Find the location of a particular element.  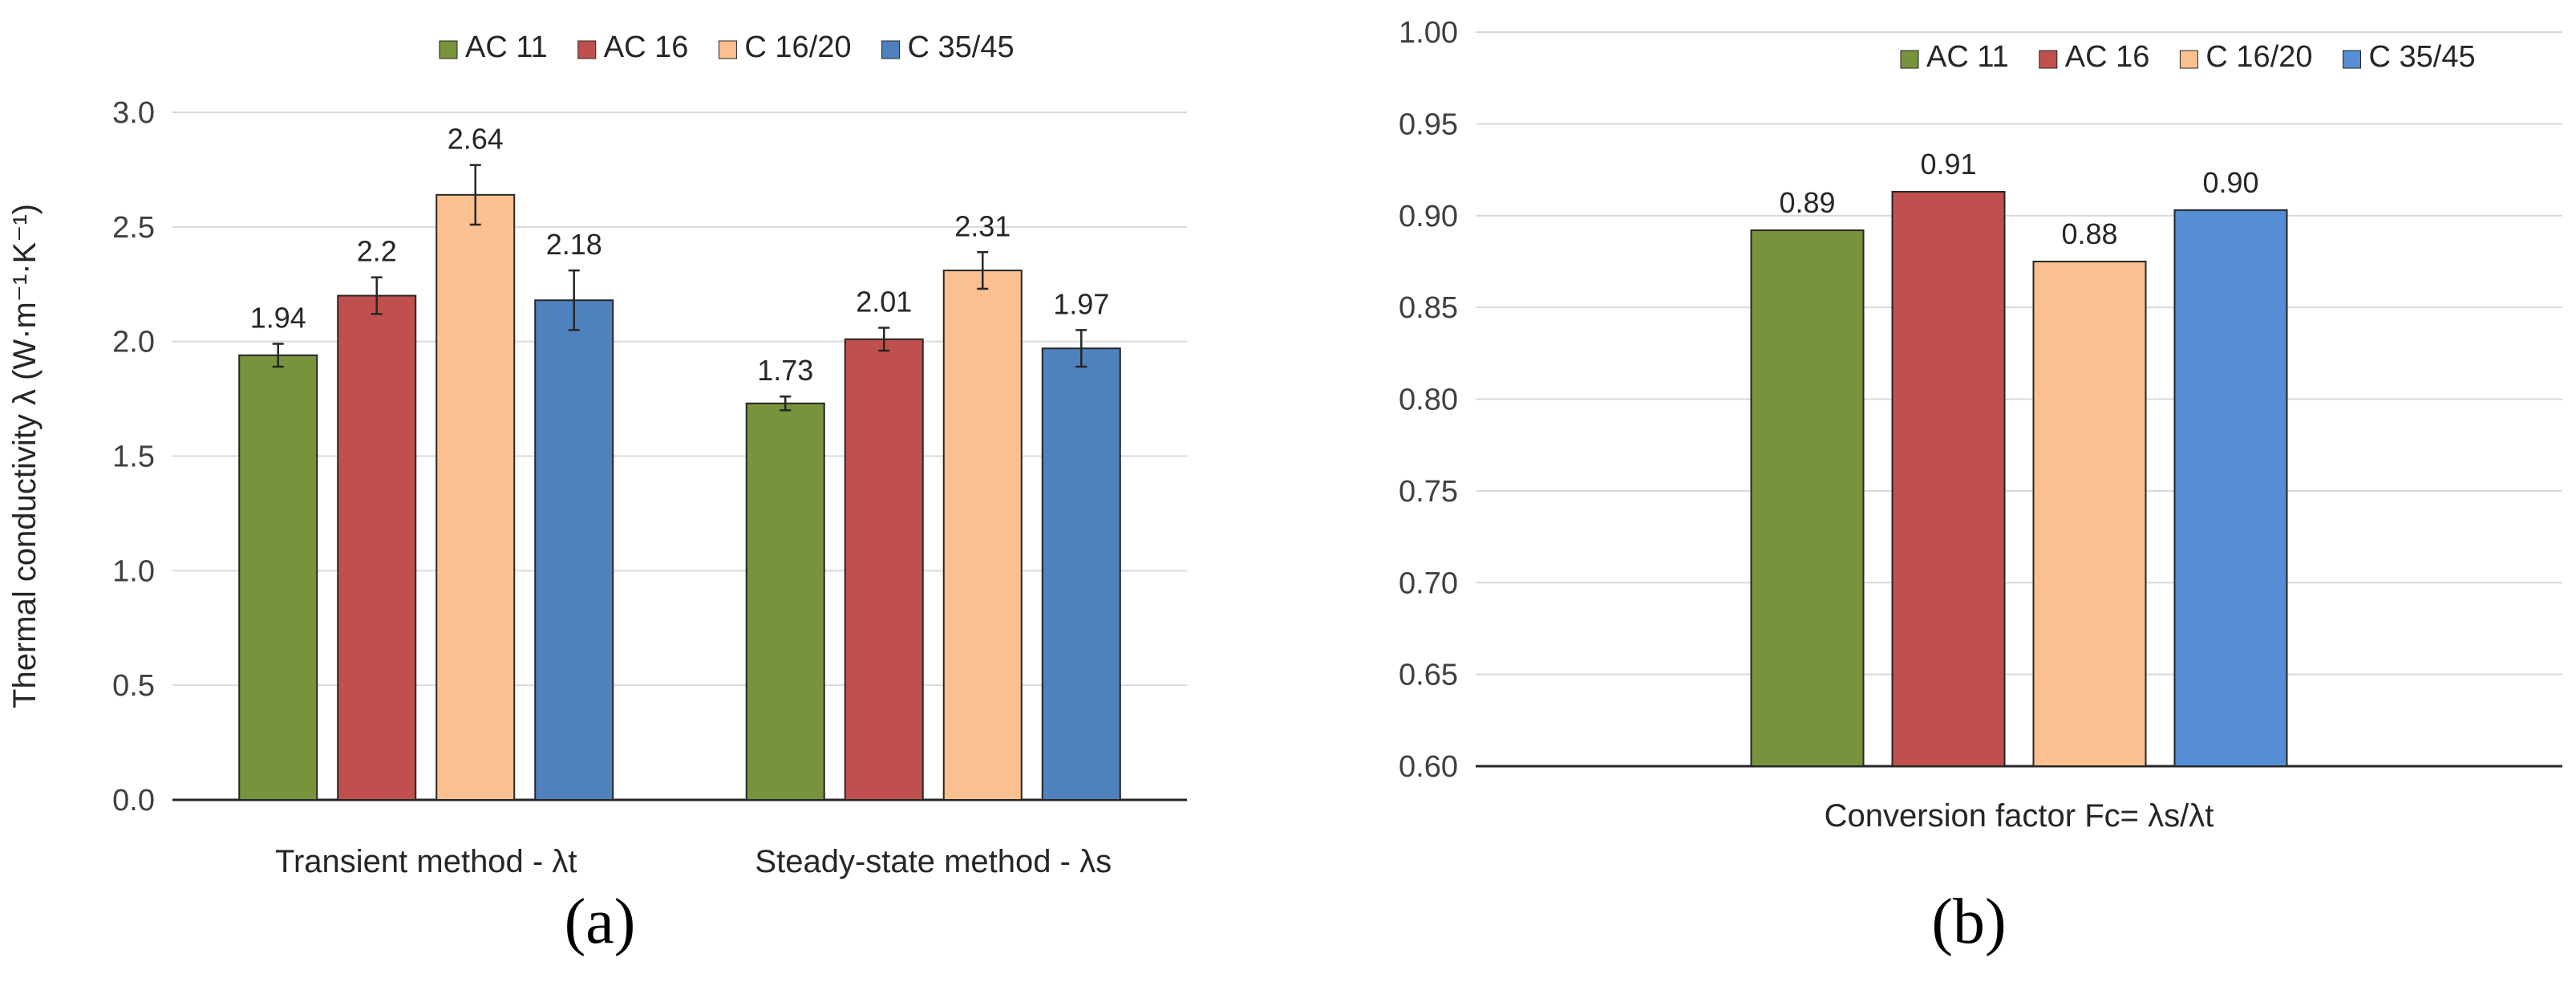

y-tick-label: 0.85 is located at coordinates (1428, 308).